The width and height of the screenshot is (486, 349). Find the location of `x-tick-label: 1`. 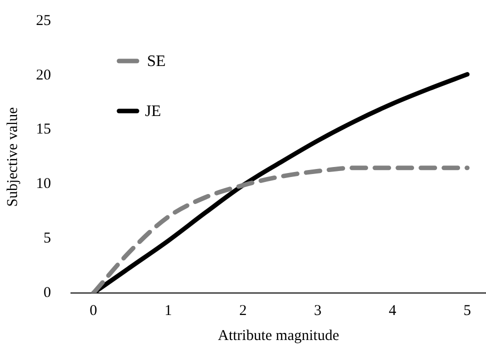

x-tick-label: 1 is located at coordinates (168, 310).